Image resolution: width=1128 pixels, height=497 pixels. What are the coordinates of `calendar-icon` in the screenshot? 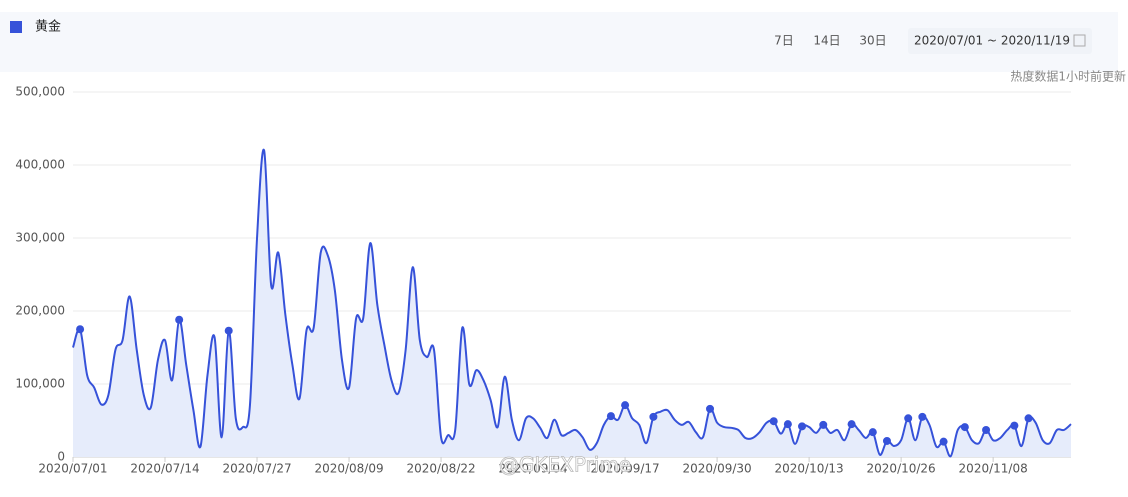 It's located at (1079, 40).